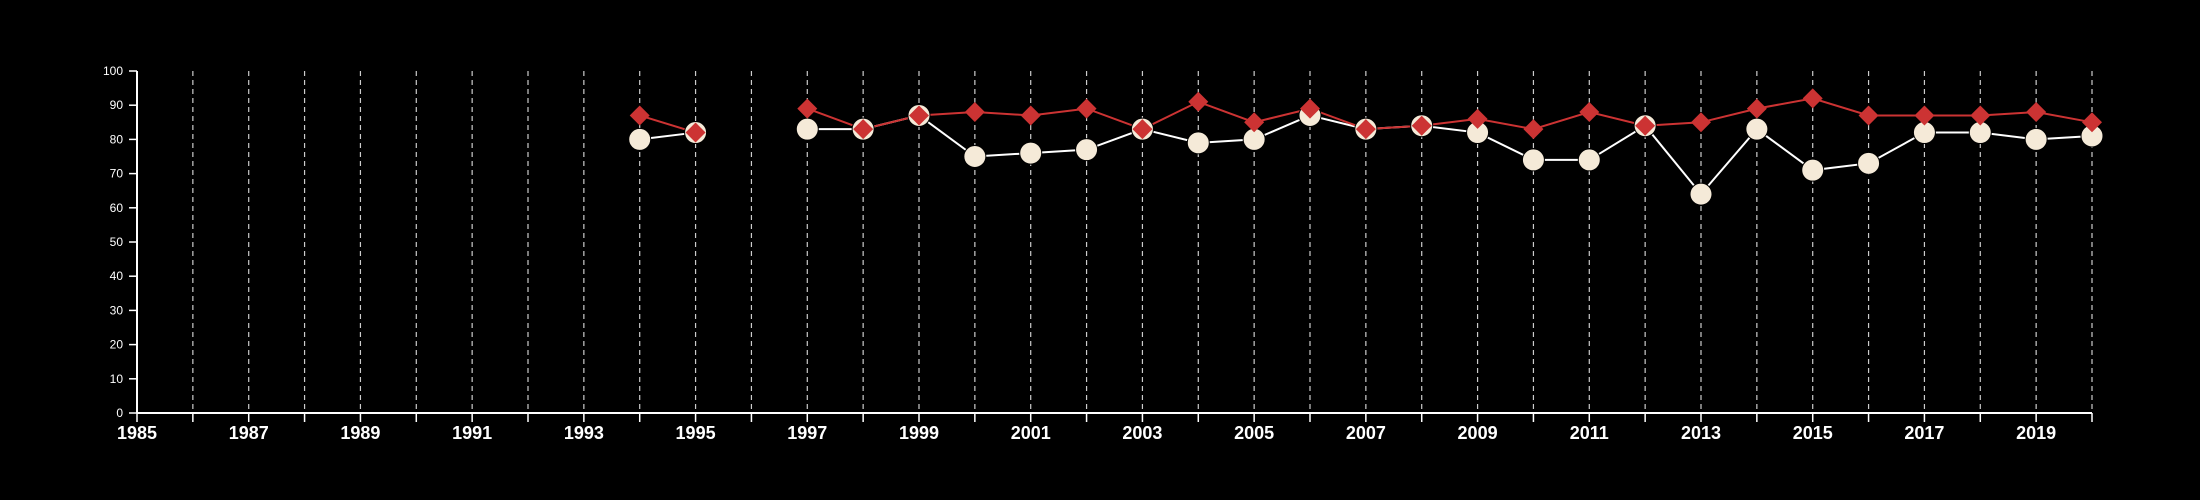 This screenshot has height=500, width=2200. I want to click on y-tick-label: 100, so click(113, 71).